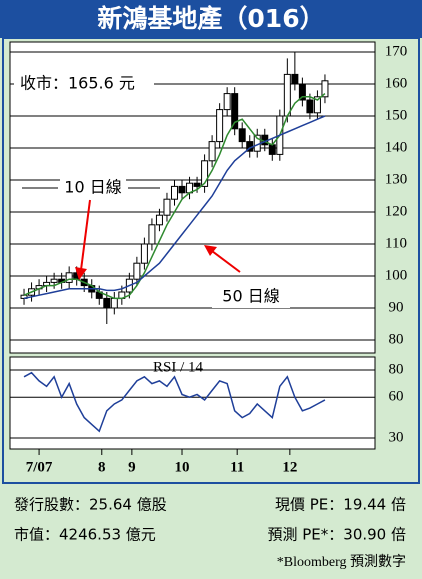 Image resolution: width=422 pixels, height=579 pixels. What do you see at coordinates (341, 562) in the screenshot?
I see `footer-note: *Bloomberg 預測數字` at bounding box center [341, 562].